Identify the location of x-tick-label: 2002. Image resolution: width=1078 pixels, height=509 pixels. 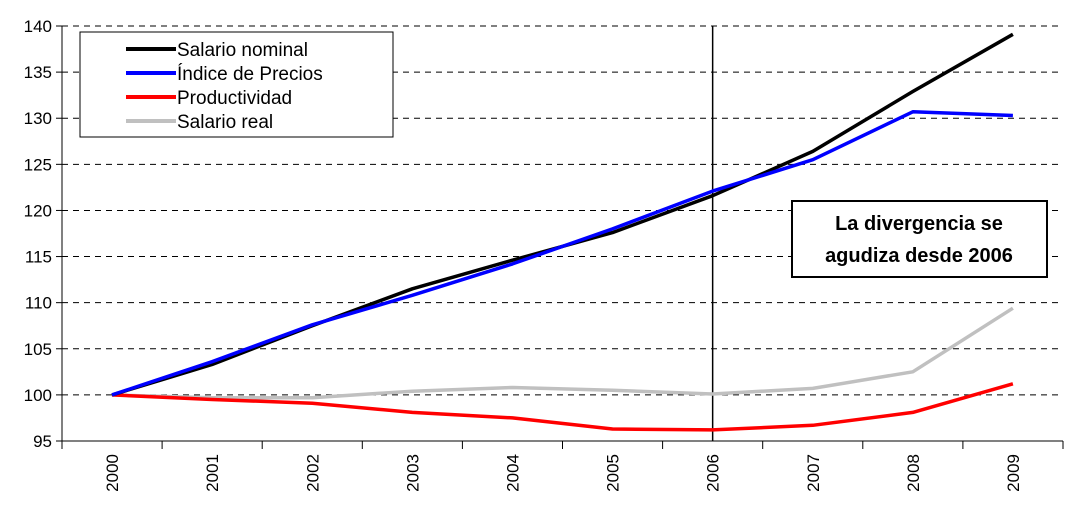
(312, 473).